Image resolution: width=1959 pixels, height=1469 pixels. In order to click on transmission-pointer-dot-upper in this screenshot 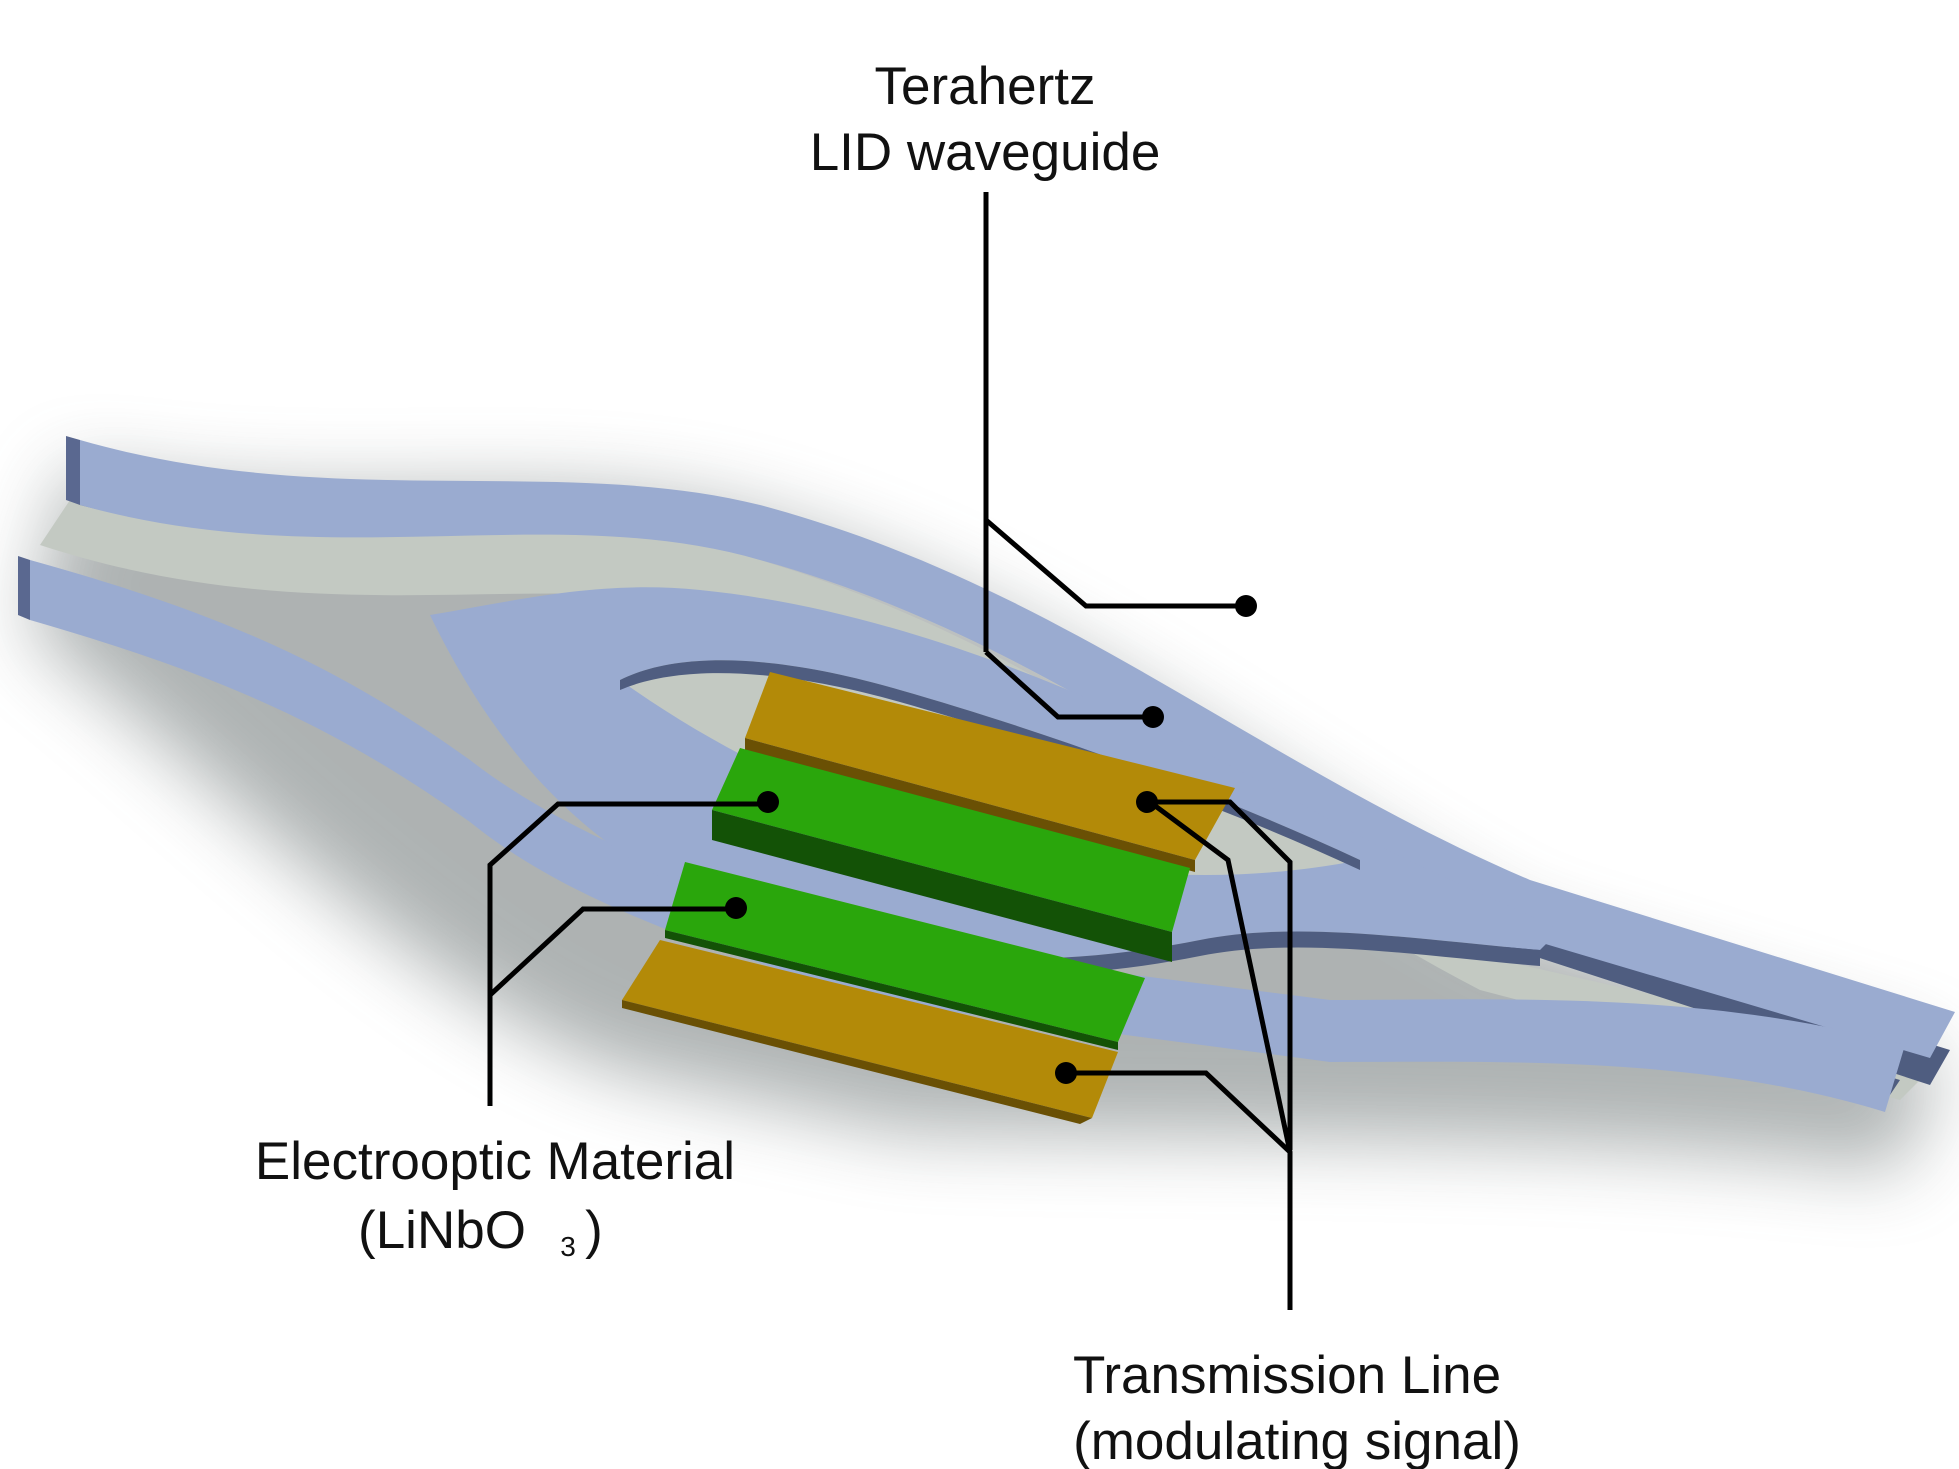, I will do `click(1147, 802)`.